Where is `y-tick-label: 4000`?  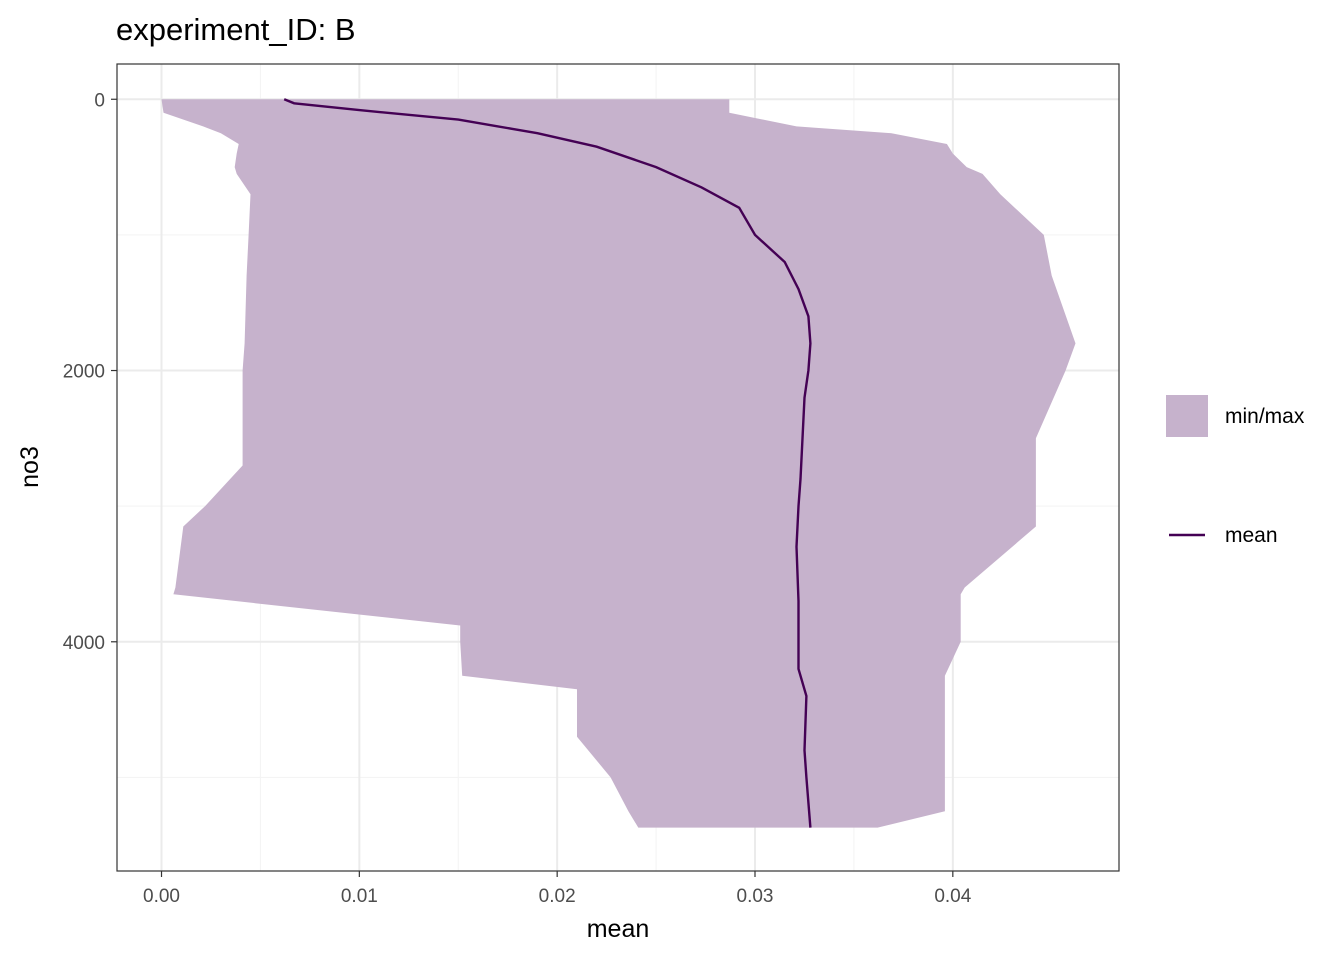
y-tick-label: 4000 is located at coordinates (84, 643).